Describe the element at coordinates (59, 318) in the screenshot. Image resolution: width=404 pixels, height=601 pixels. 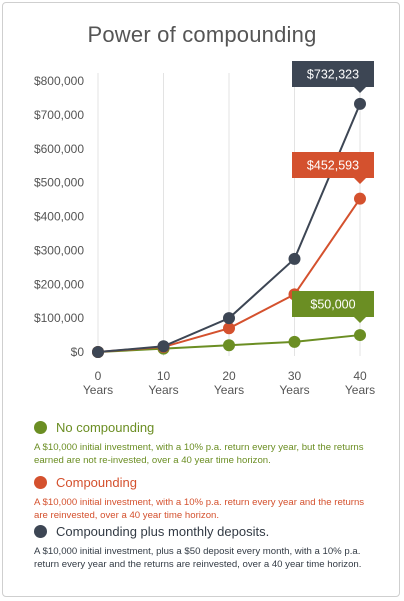
I see `y-tick-label: $100,000` at that location.